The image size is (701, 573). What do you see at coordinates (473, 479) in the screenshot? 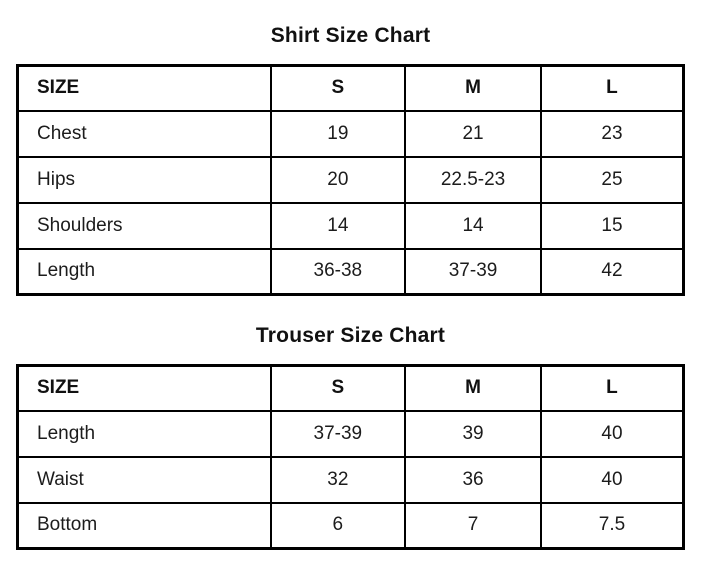
I see `value-cell: 36` at bounding box center [473, 479].